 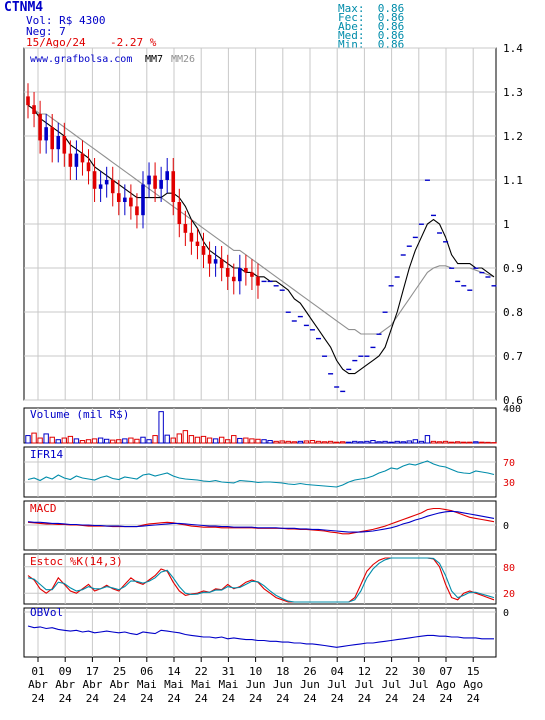 What do you see at coordinates (391, 671) in the screenshot?
I see `x-day-label: 22` at bounding box center [391, 671].